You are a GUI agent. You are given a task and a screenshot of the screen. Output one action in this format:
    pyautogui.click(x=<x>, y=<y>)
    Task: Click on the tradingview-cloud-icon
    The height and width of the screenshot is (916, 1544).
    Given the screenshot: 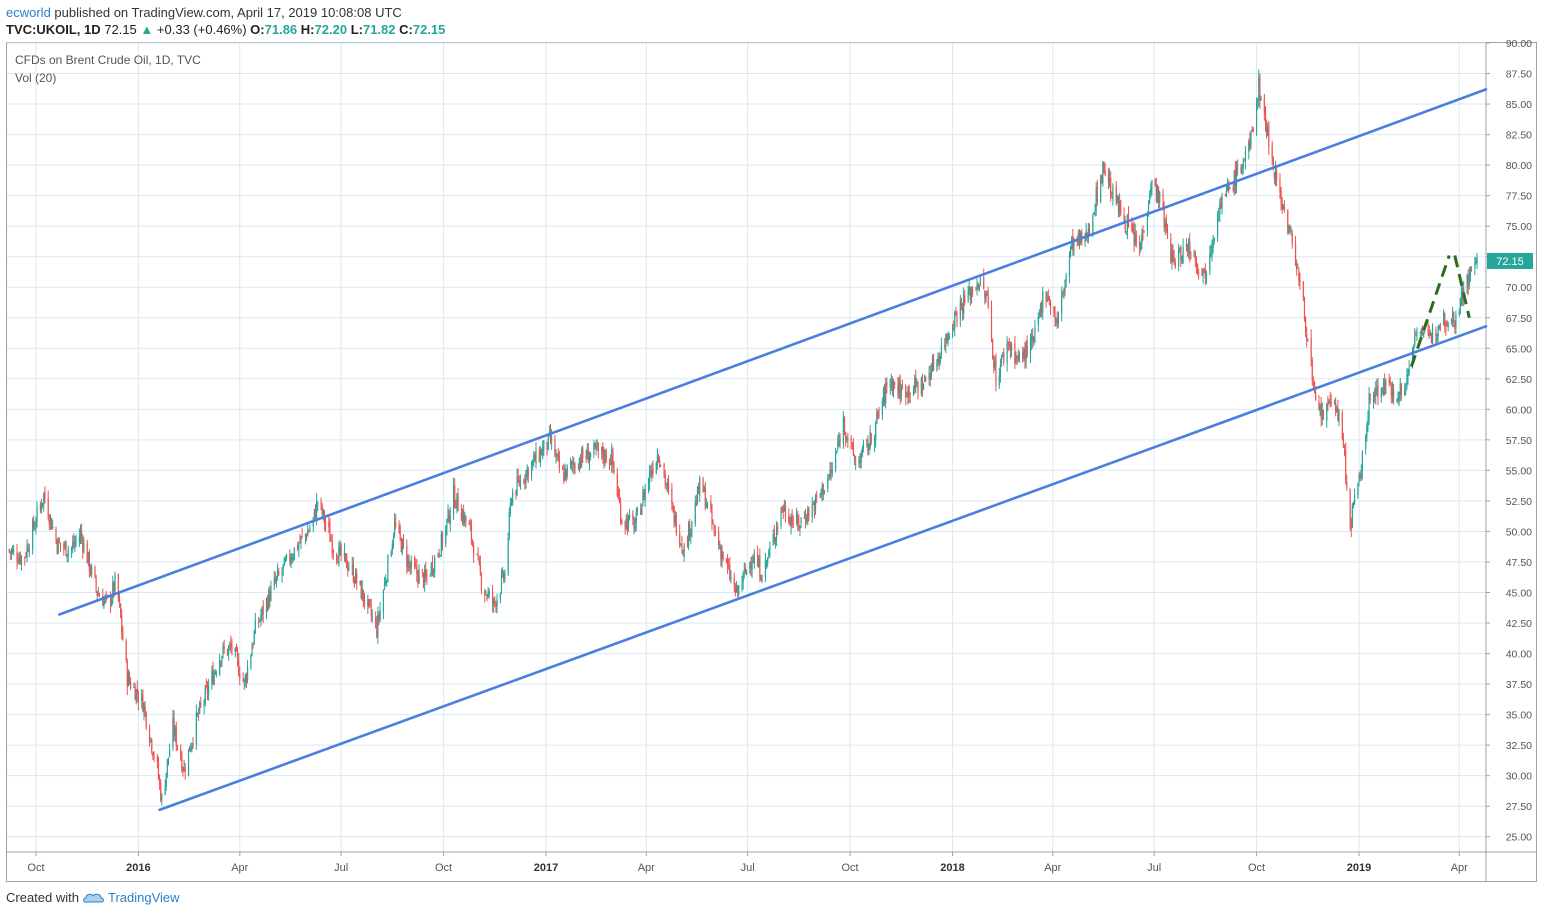 What is the action you would take?
    pyautogui.click(x=93, y=898)
    